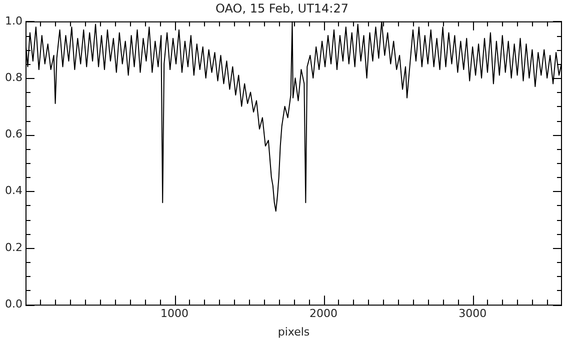  What do you see at coordinates (13, 247) in the screenshot?
I see `y-tick-label: 0.2` at bounding box center [13, 247].